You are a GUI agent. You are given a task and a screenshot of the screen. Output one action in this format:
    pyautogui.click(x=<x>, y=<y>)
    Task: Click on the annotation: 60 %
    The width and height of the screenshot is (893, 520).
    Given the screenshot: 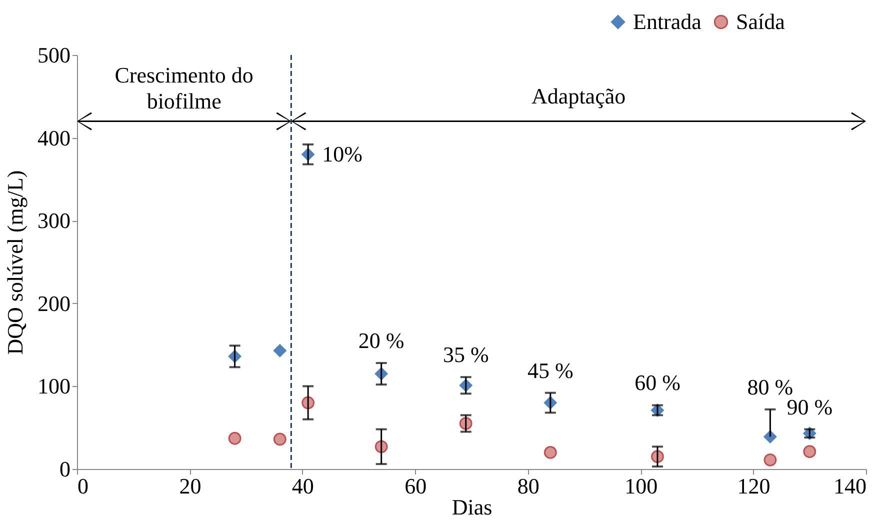 What is the action you would take?
    pyautogui.click(x=657, y=383)
    